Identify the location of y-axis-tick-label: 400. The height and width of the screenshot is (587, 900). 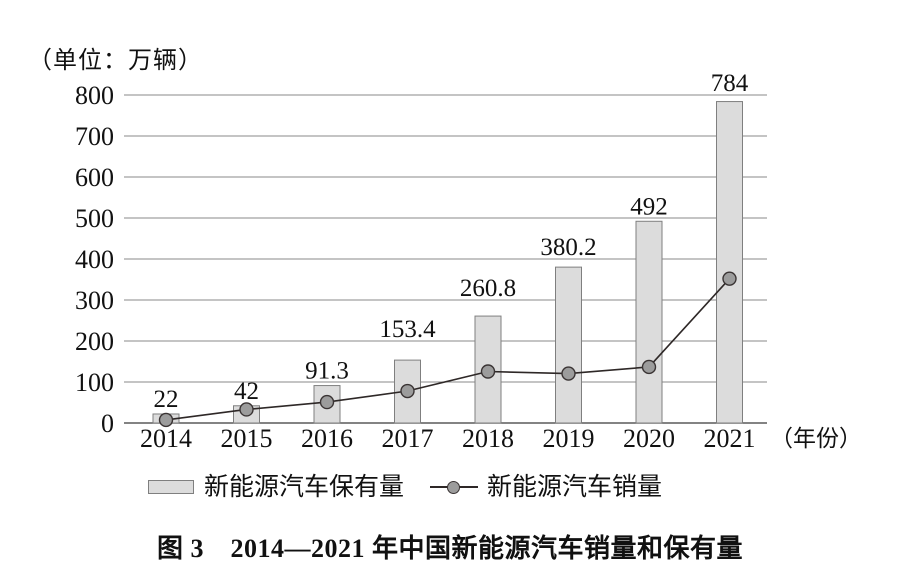
(94, 259).